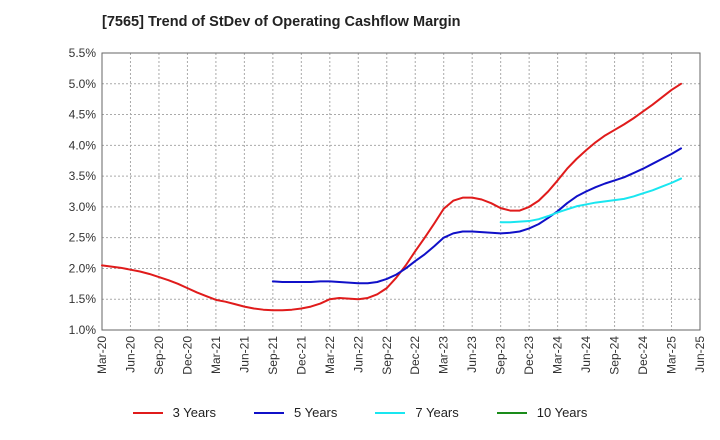 This screenshot has width=720, height=440. I want to click on x-tick-label: Mar-23, so click(444, 355).